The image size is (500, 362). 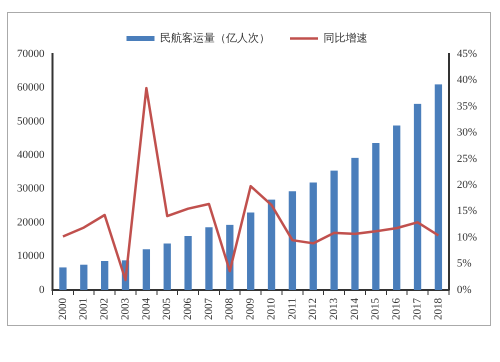 What do you see at coordinates (467, 211) in the screenshot?
I see `y2-tick-label: 15%` at bounding box center [467, 211].